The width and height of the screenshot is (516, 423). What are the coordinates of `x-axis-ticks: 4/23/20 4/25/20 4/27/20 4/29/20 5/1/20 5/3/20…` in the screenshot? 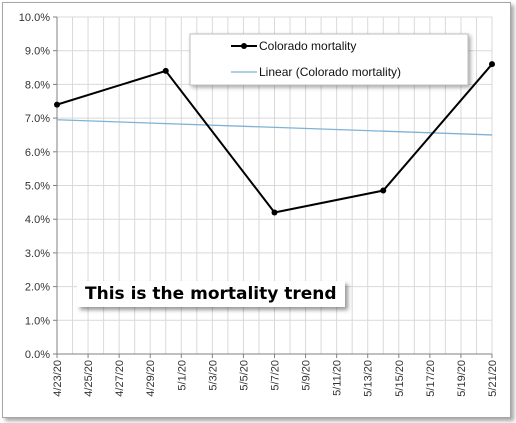 It's located at (275, 375).